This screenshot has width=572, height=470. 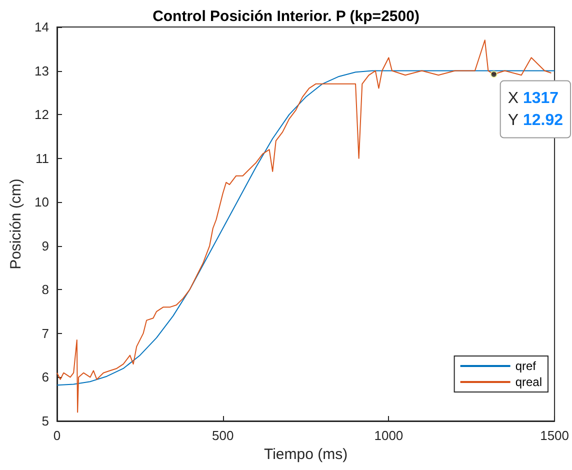 What do you see at coordinates (45, 246) in the screenshot?
I see `y-tick-label: 9` at bounding box center [45, 246].